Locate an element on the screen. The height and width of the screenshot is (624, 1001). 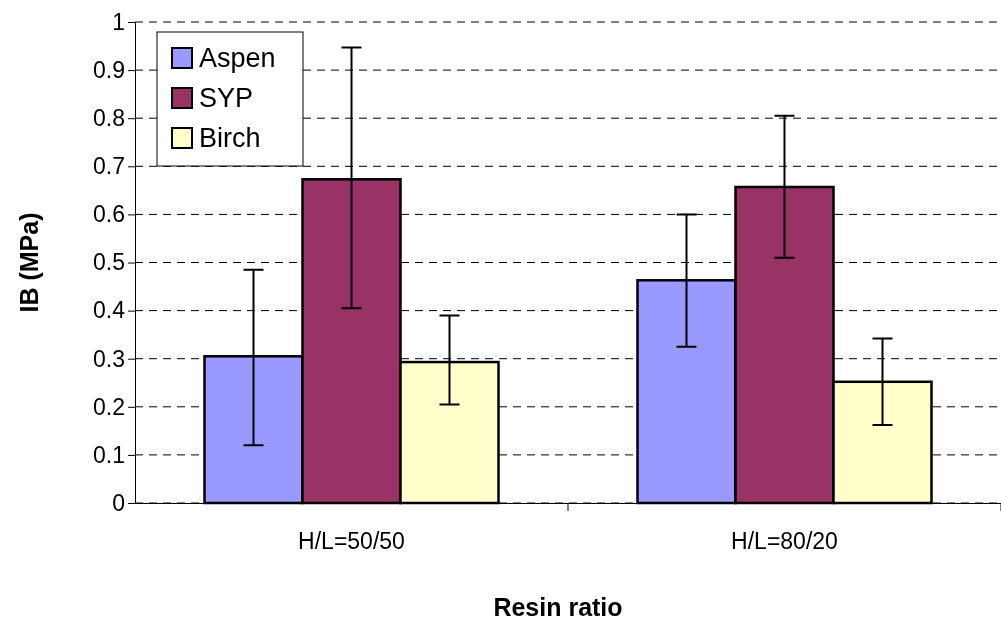
x-tick-label: H/L=50/50 is located at coordinates (351, 541).